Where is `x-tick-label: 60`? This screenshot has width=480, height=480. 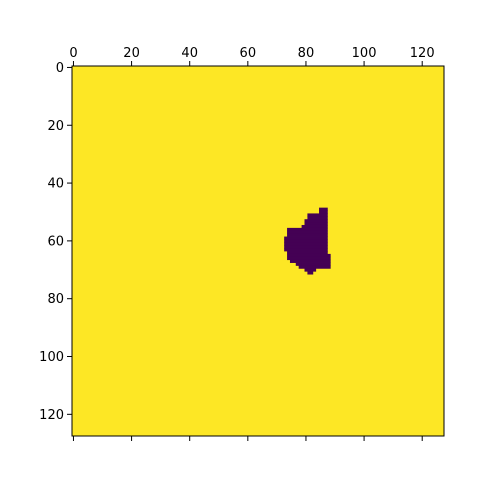 x-tick-label: 60 is located at coordinates (248, 53).